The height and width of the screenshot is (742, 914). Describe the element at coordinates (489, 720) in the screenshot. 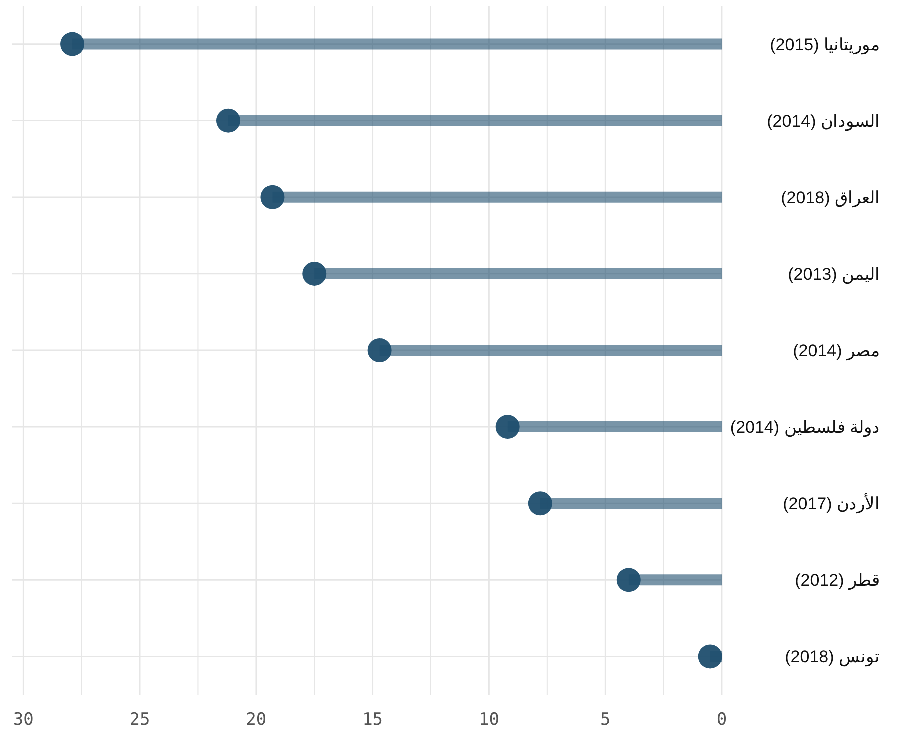

I see `x-tick-label: 10` at that location.